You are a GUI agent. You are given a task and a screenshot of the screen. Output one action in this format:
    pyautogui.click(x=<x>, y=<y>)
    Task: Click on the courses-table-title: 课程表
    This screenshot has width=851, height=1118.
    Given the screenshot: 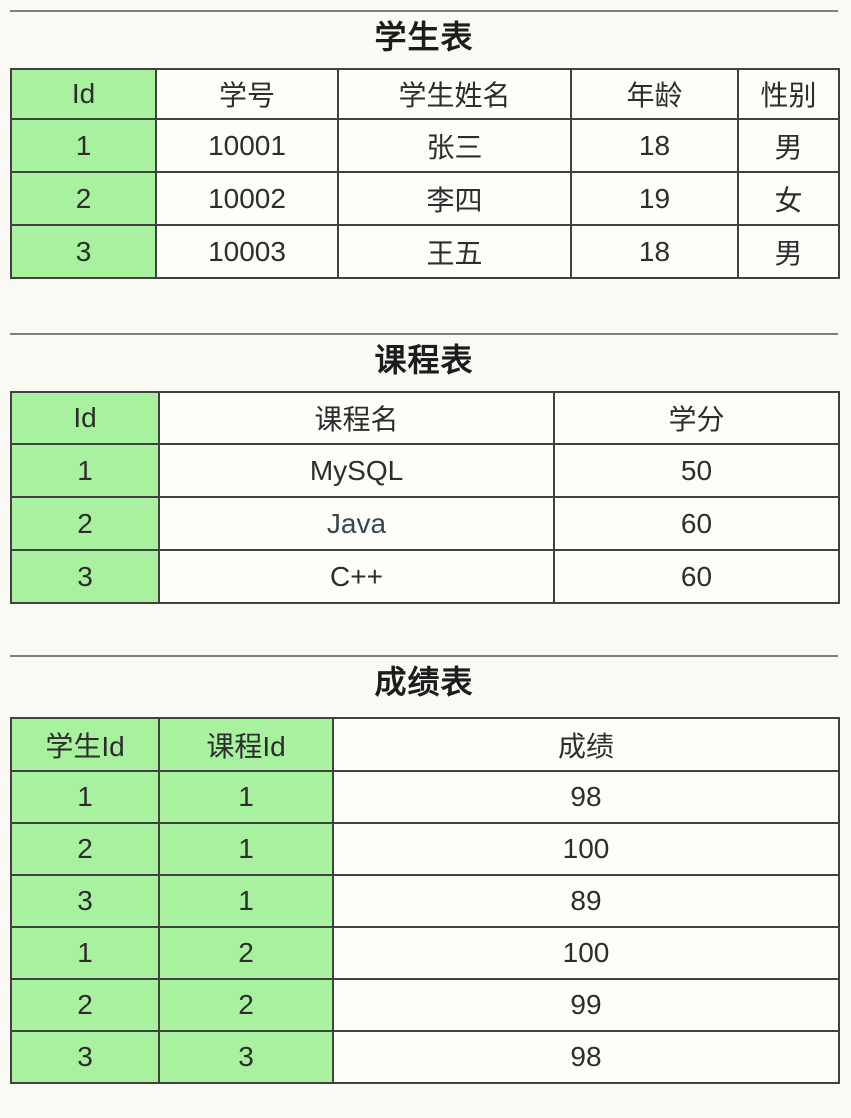 What is the action you would take?
    pyautogui.click(x=424, y=360)
    